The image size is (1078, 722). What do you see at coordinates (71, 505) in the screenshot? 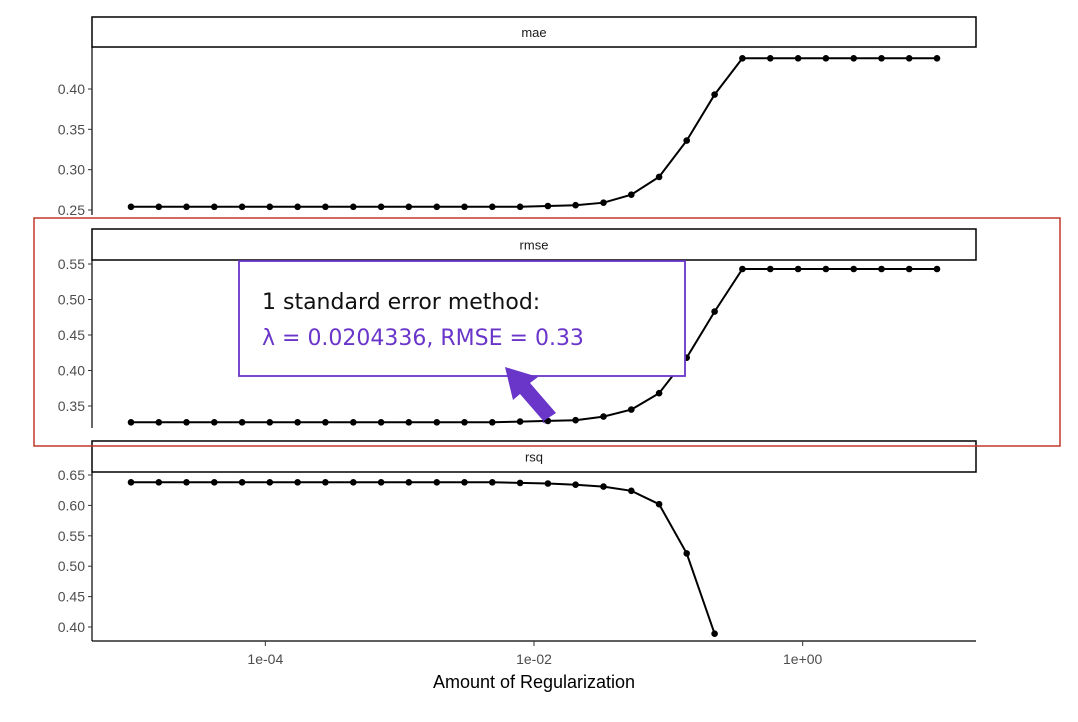
I see `y-tick-label: 0.60` at bounding box center [71, 505].